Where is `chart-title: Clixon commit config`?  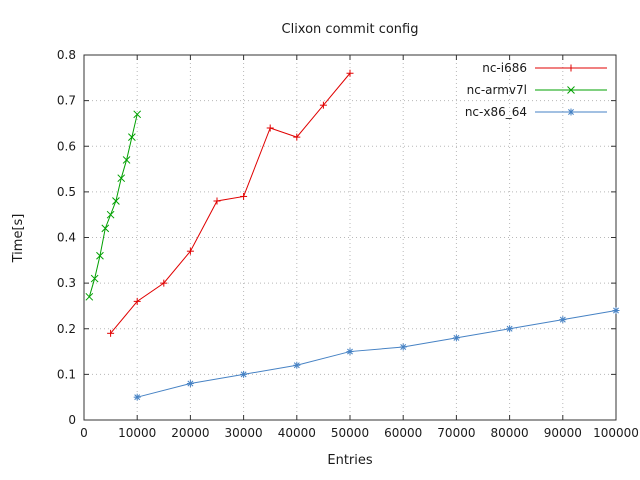 chart-title: Clixon commit config is located at coordinates (350, 29).